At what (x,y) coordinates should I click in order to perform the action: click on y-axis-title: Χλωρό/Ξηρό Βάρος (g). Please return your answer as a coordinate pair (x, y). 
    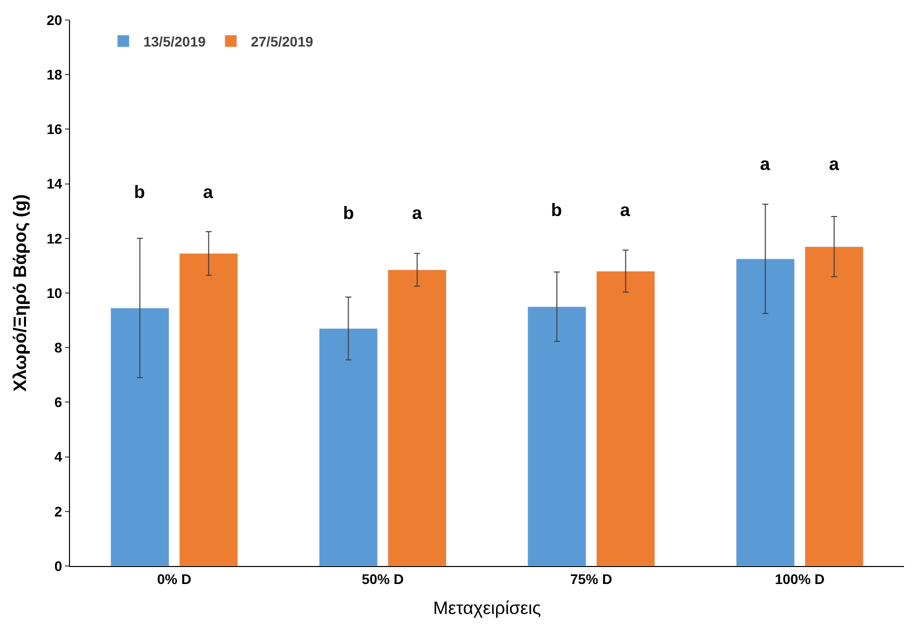
    Looking at the image, I should click on (20, 293).